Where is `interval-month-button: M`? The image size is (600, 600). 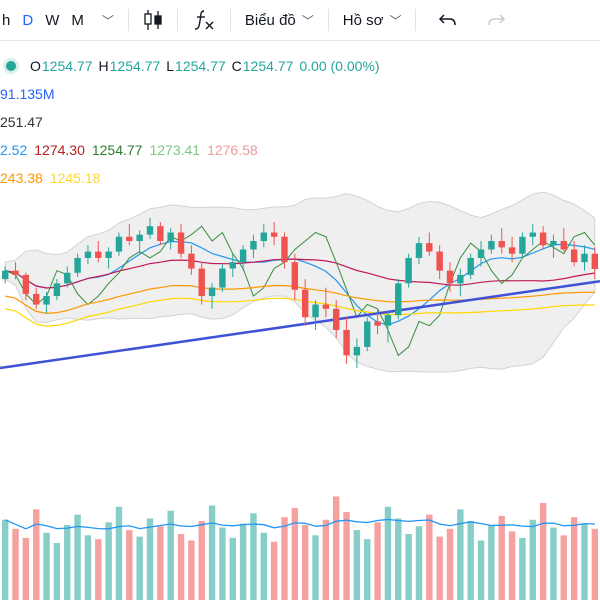 interval-month-button: M is located at coordinates (77, 20).